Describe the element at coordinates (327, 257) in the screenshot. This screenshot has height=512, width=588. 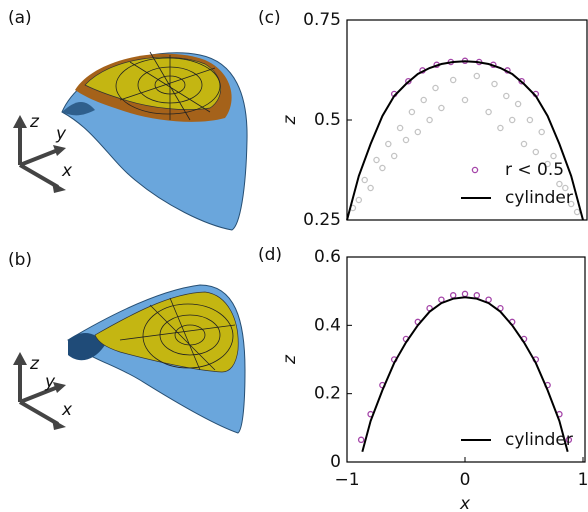
I see `y-tick-label: 0.6` at that location.